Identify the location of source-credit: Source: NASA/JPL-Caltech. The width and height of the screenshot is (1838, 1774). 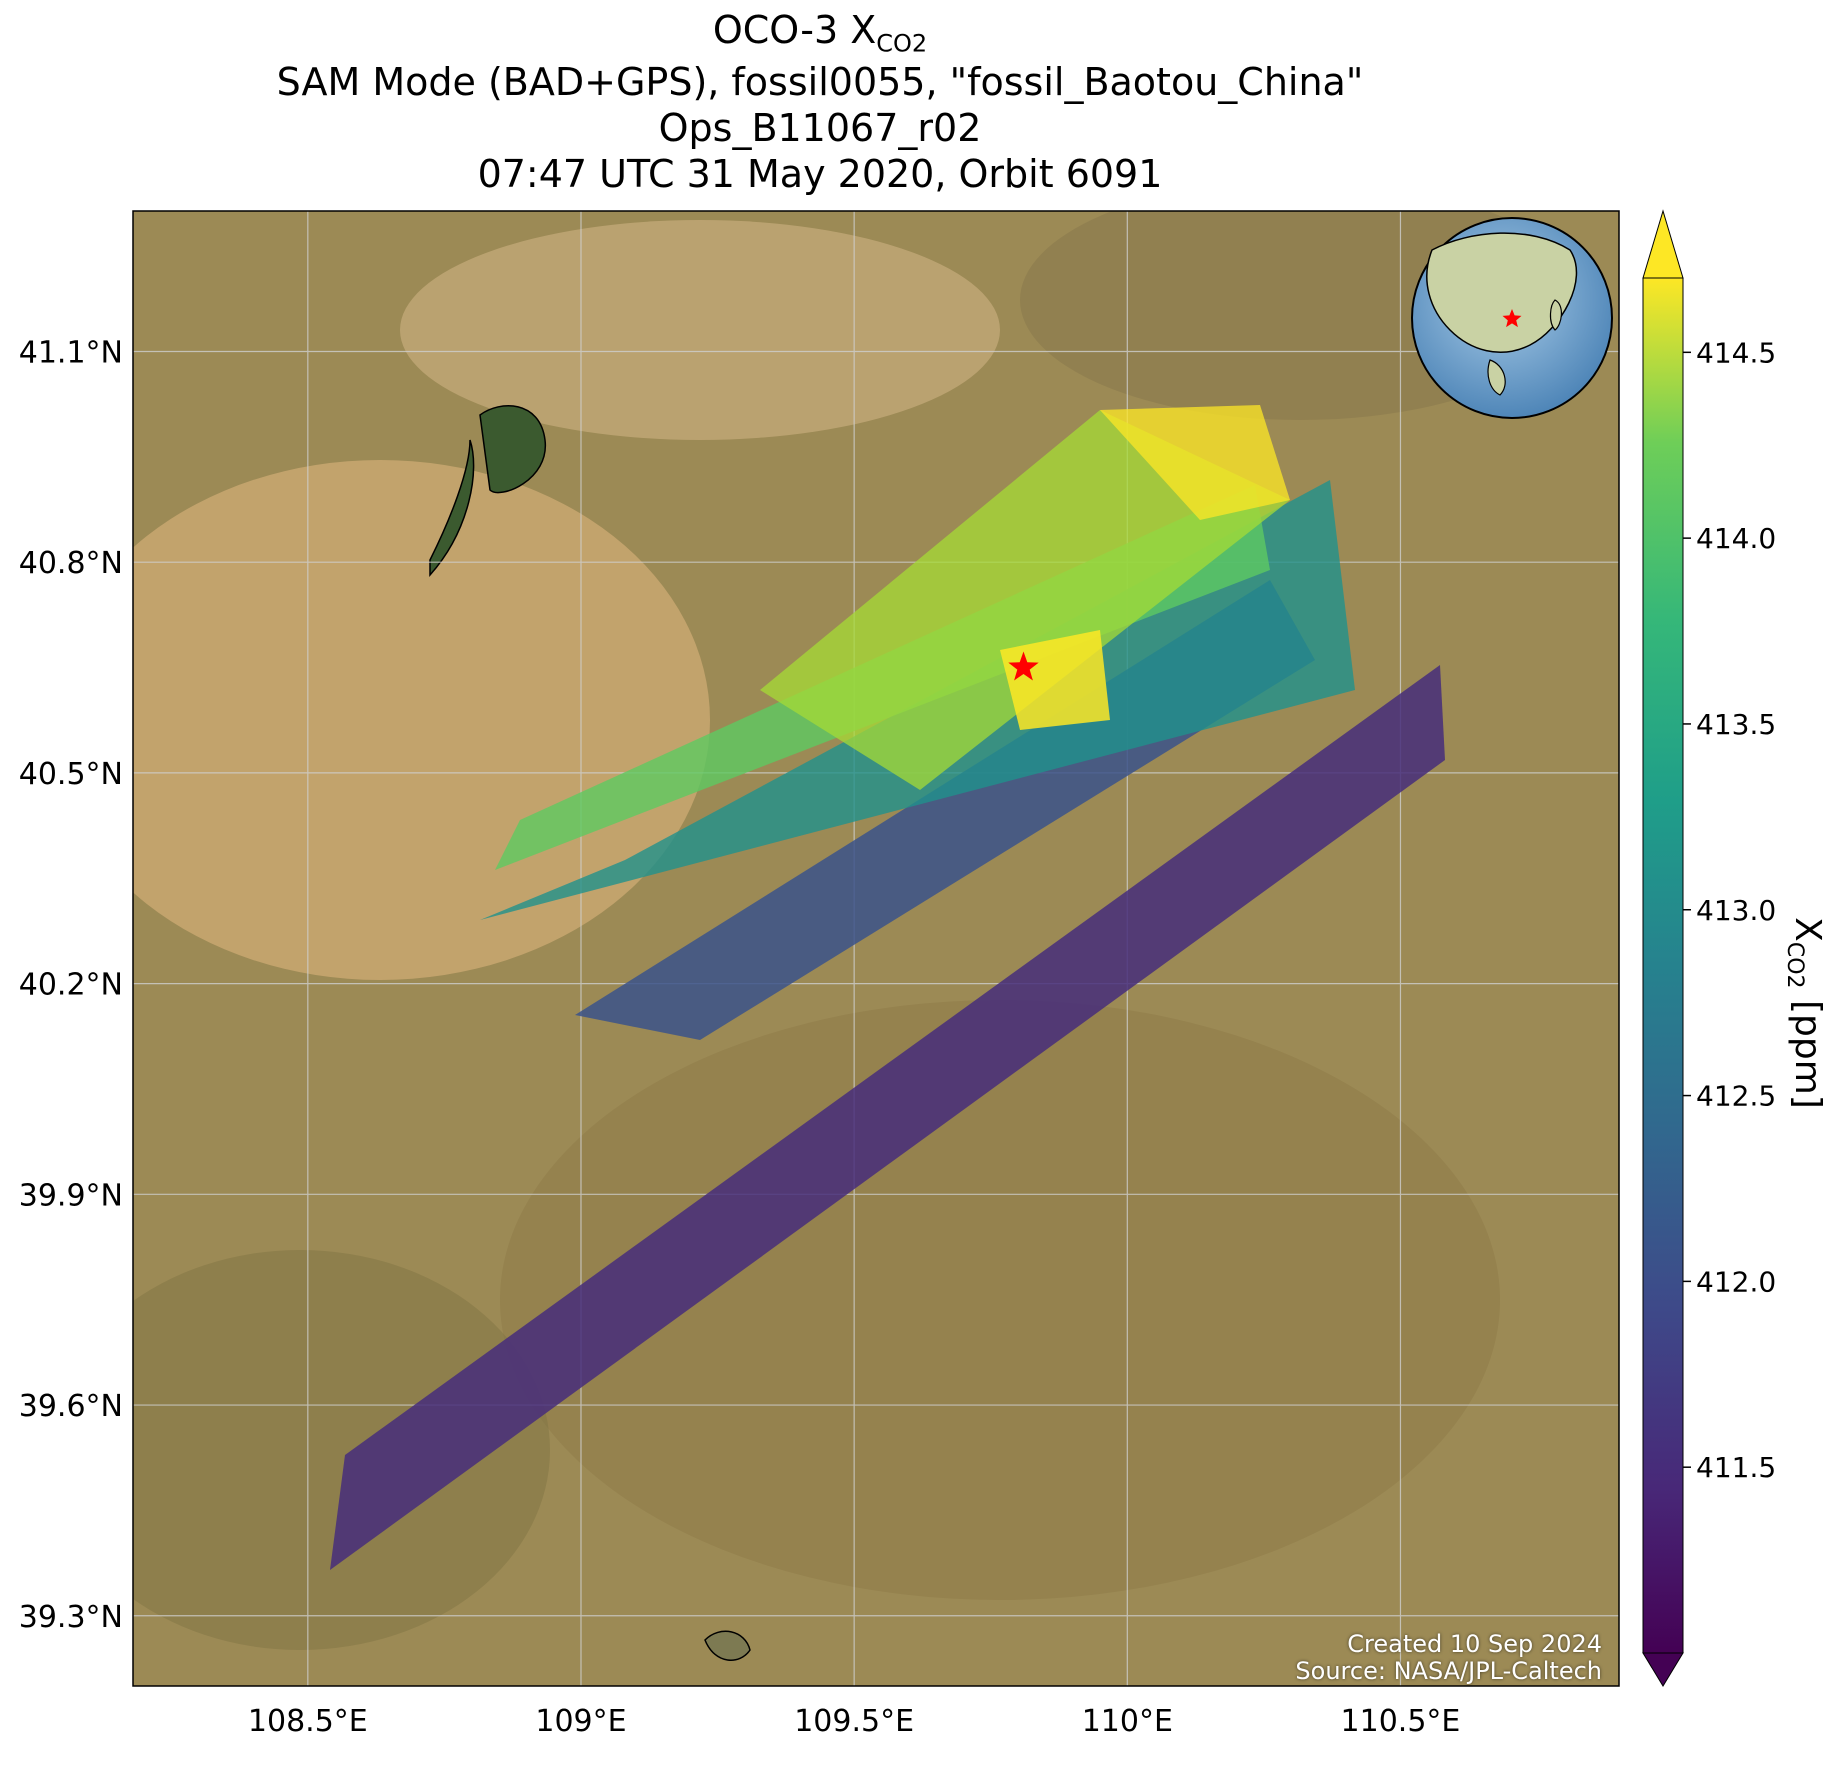
(1448, 1671).